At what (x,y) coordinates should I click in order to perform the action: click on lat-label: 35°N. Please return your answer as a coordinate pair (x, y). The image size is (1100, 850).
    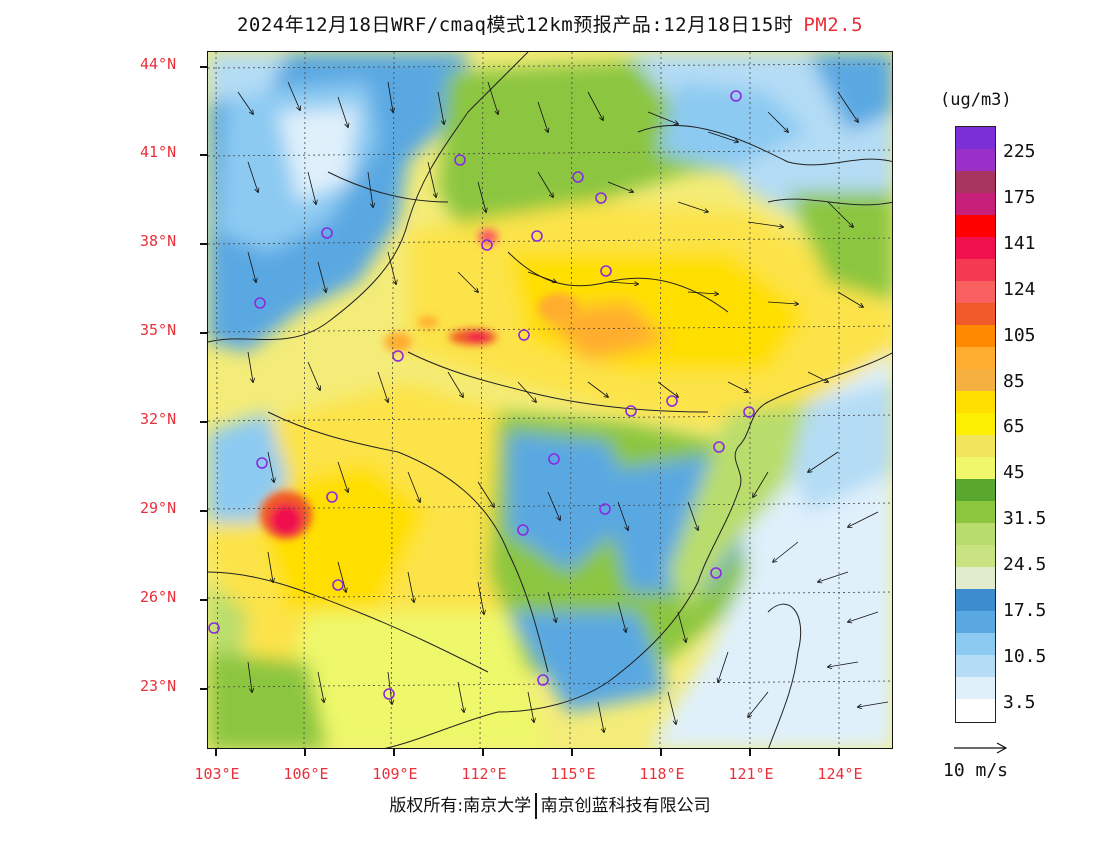
    Looking at the image, I should click on (158, 330).